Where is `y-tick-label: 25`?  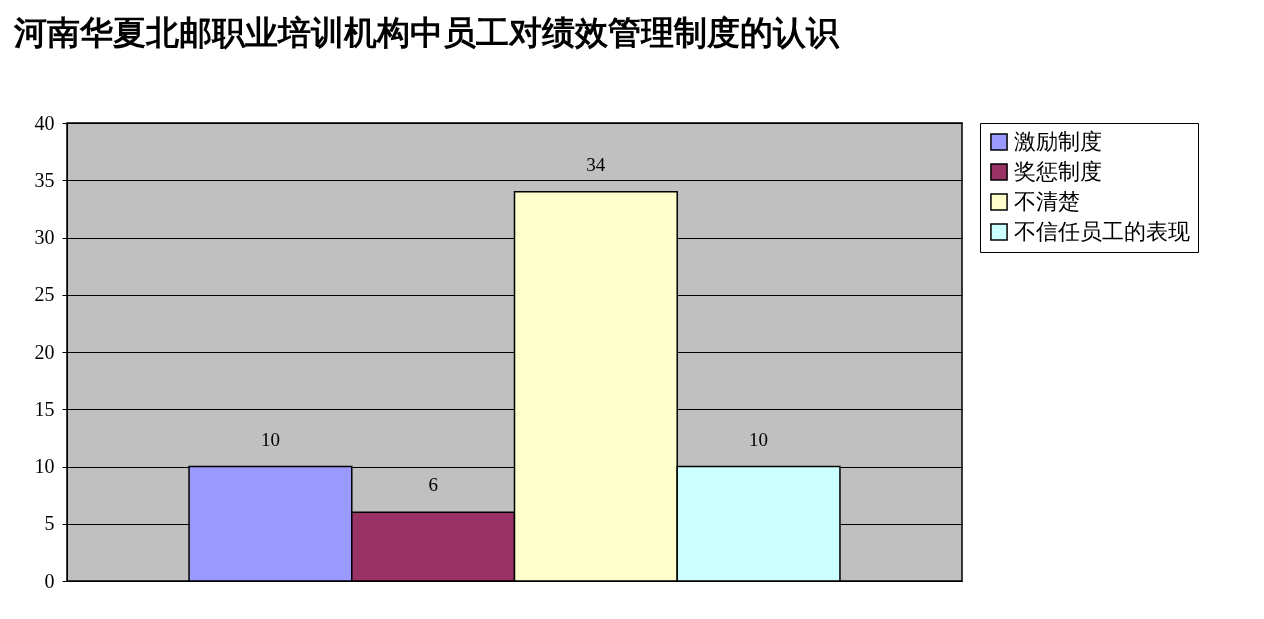 y-tick-label: 25 is located at coordinates (44, 294).